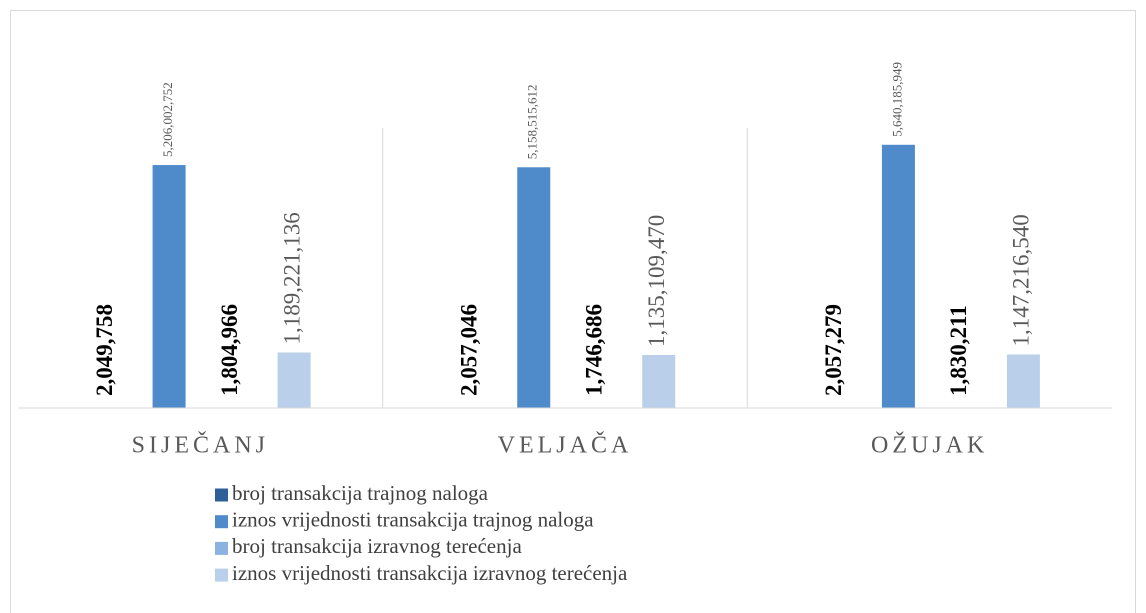  I want to click on data-label: 1,746,686, so click(594, 350).